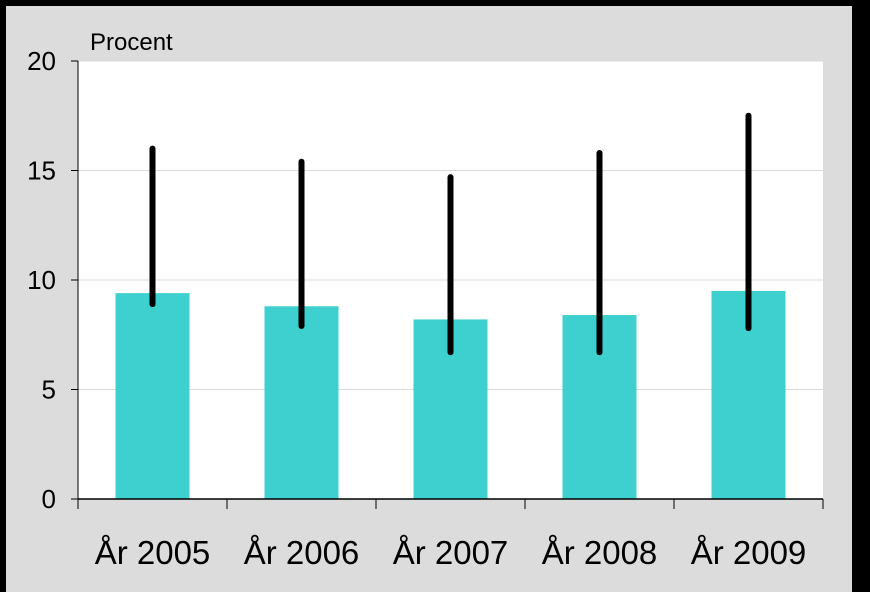 This screenshot has height=592, width=870. What do you see at coordinates (41, 61) in the screenshot?
I see `y-tick-label: 20` at bounding box center [41, 61].